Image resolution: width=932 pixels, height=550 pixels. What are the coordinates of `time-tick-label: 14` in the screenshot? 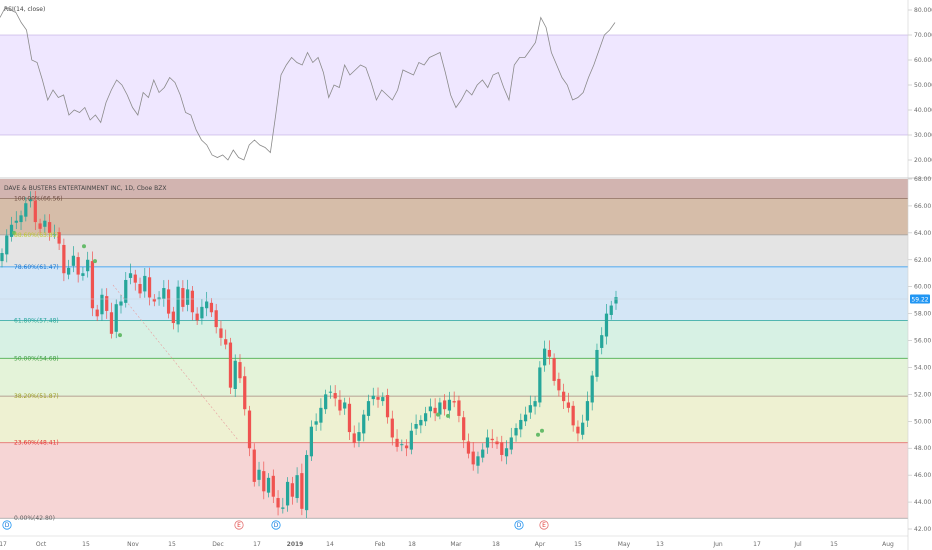 It's located at (330, 544).